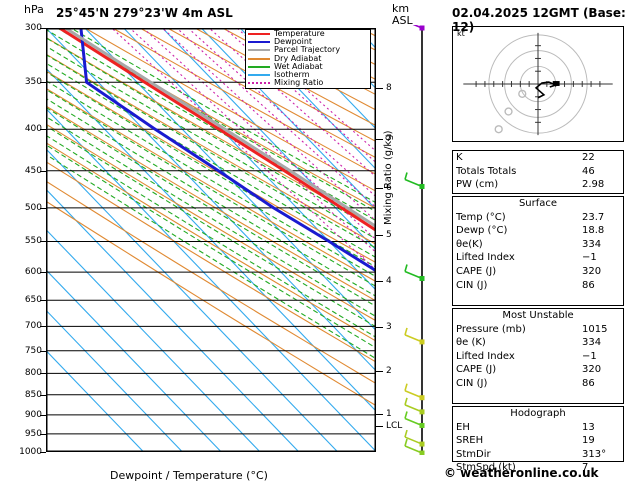 Image resolution: width=629 pixels, height=486 pixels. Describe the element at coordinates (463, 427) in the screenshot. I see `stat-label: EH` at that location.